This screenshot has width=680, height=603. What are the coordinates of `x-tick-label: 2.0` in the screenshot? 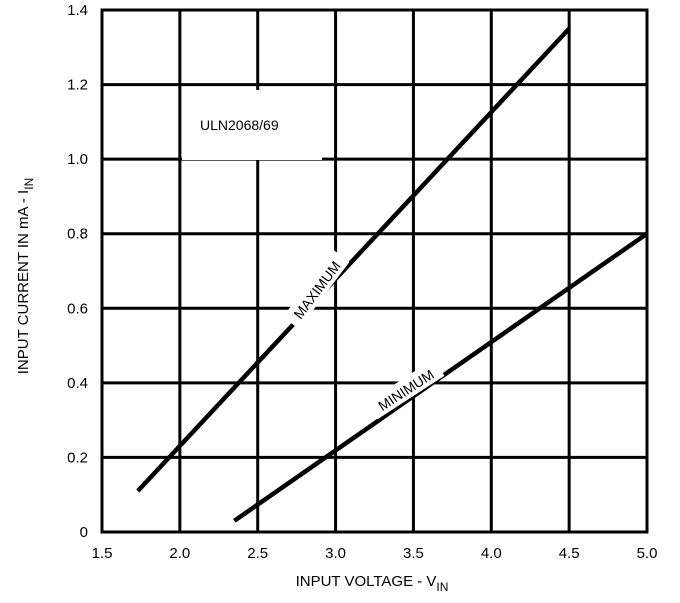 It's located at (179, 553).